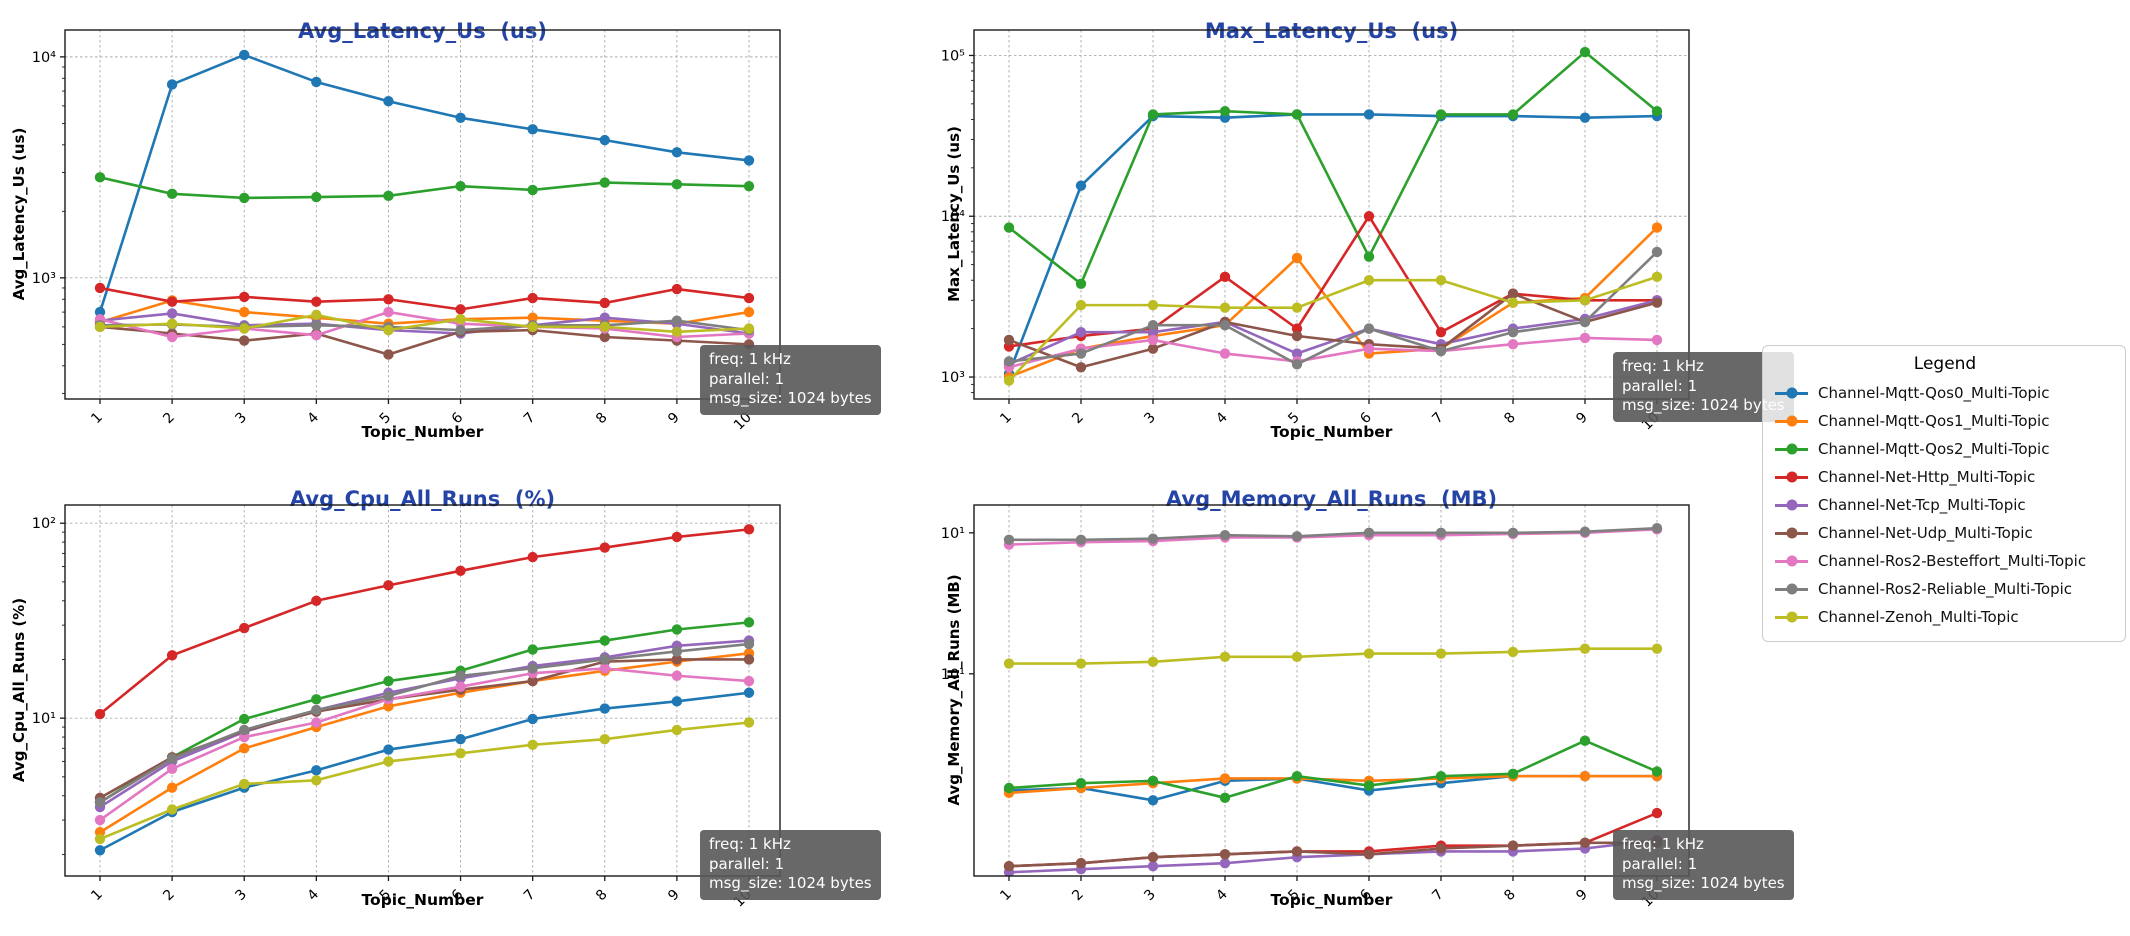 The width and height of the screenshot is (2130, 936). What do you see at coordinates (1925, 533) in the screenshot?
I see `legend-item-label: Channel-Net-Udp_Multi-Topic` at bounding box center [1925, 533].